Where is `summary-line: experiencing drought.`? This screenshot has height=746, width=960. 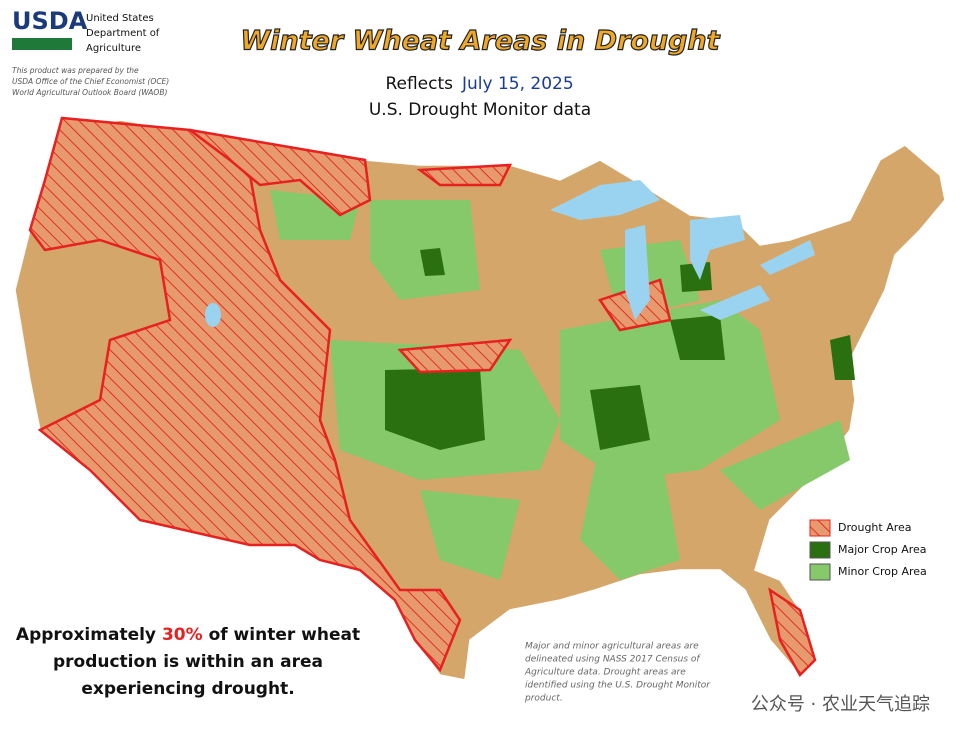 summary-line: experiencing drought. is located at coordinates (187, 689).